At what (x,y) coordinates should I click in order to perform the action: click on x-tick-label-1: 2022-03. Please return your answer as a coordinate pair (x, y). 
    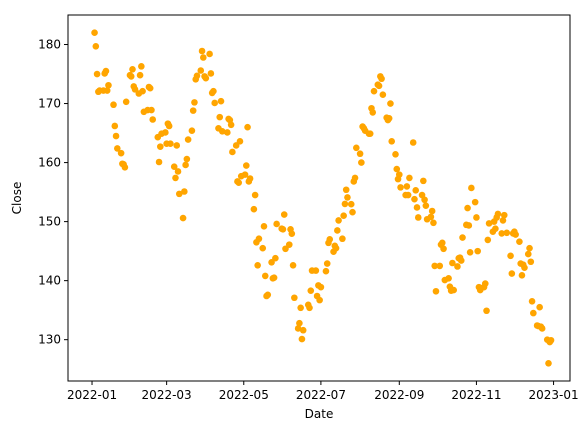
    Looking at the image, I should click on (167, 395).